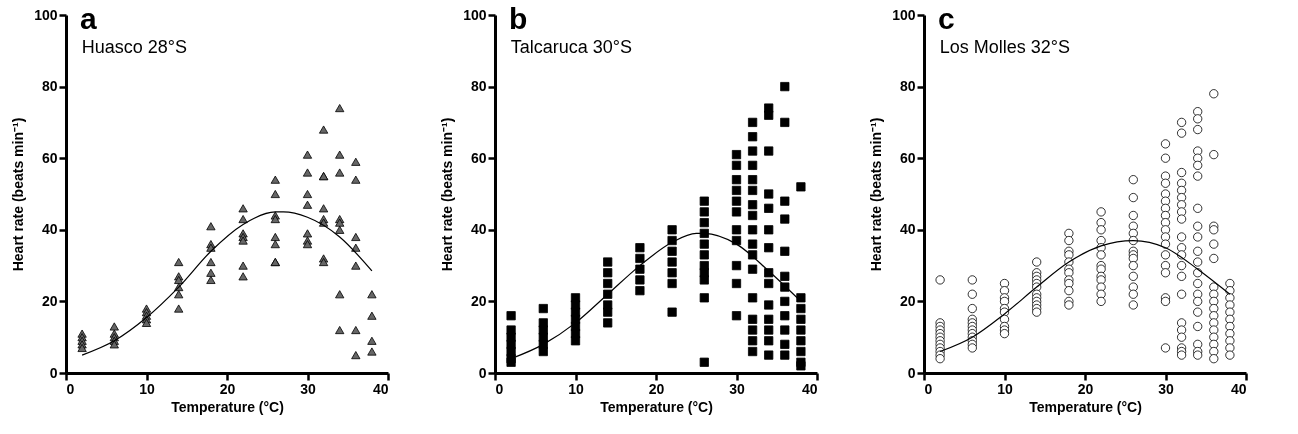 This screenshot has width=1298, height=434. What do you see at coordinates (88, 18) in the screenshot?
I see `annotation: a` at bounding box center [88, 18].